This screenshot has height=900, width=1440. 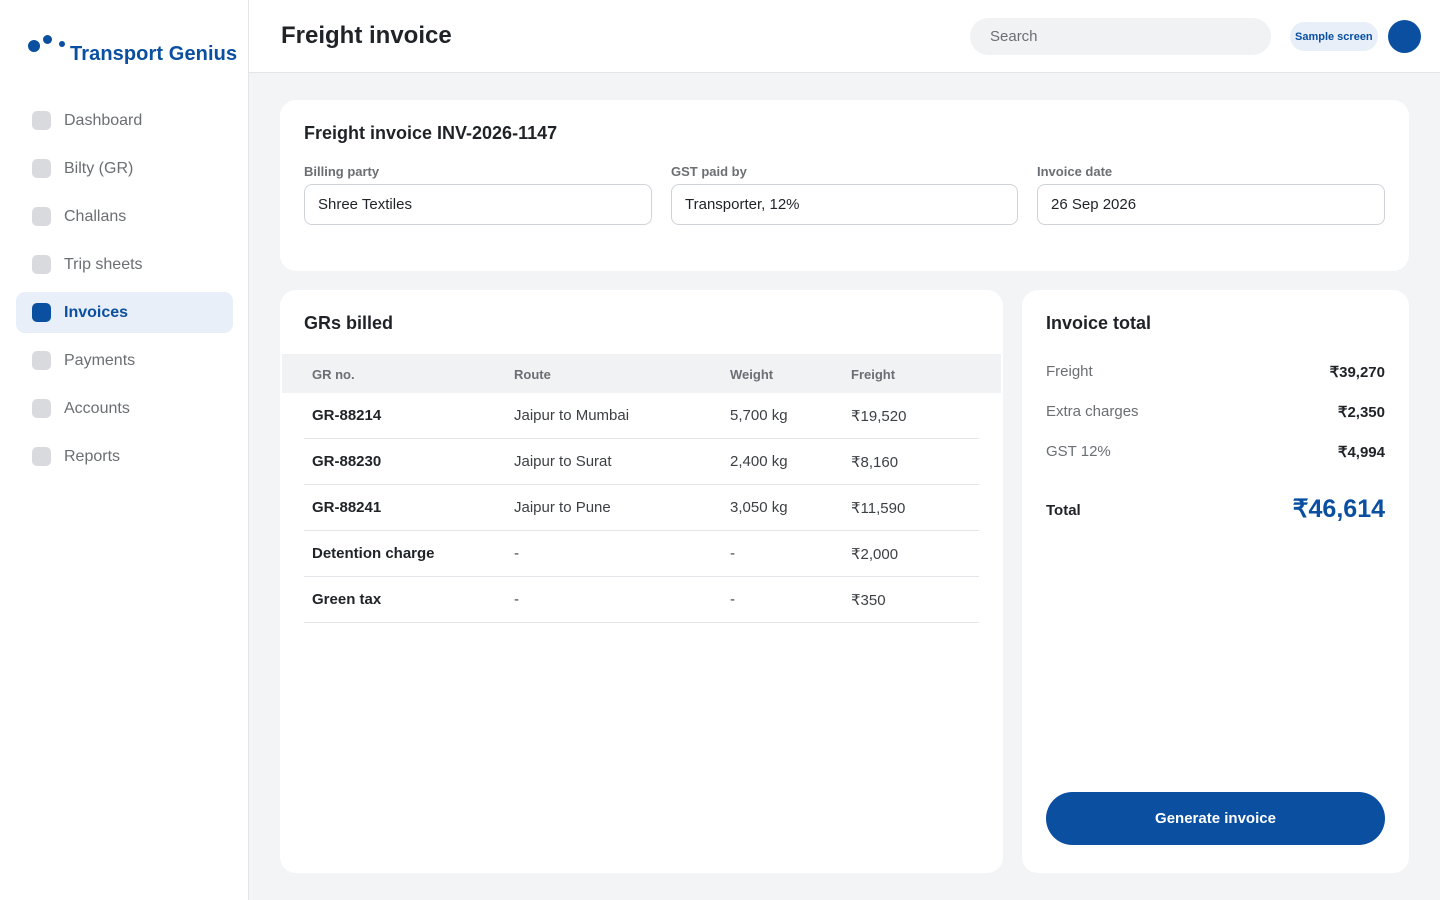 What do you see at coordinates (48, 47) in the screenshot?
I see `logo-dots-icon` at bounding box center [48, 47].